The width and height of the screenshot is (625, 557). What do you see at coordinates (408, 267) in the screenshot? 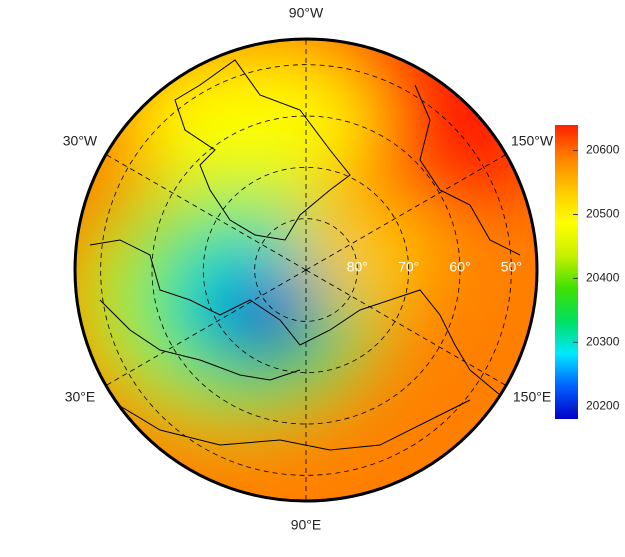
I see `latitude-label: 70°` at bounding box center [408, 267].